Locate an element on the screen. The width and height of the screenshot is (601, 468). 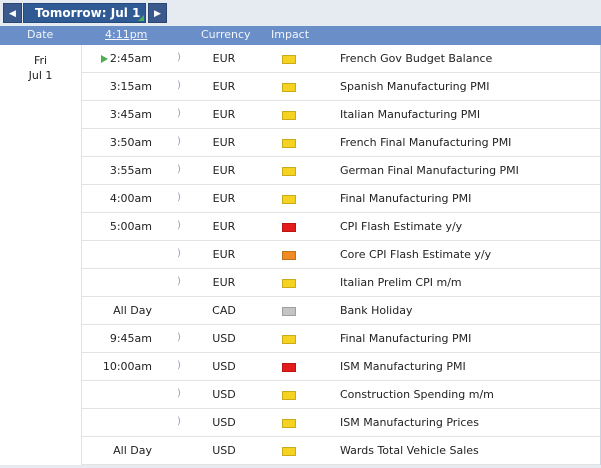
next-event-arrow-icon is located at coordinates (104, 59).